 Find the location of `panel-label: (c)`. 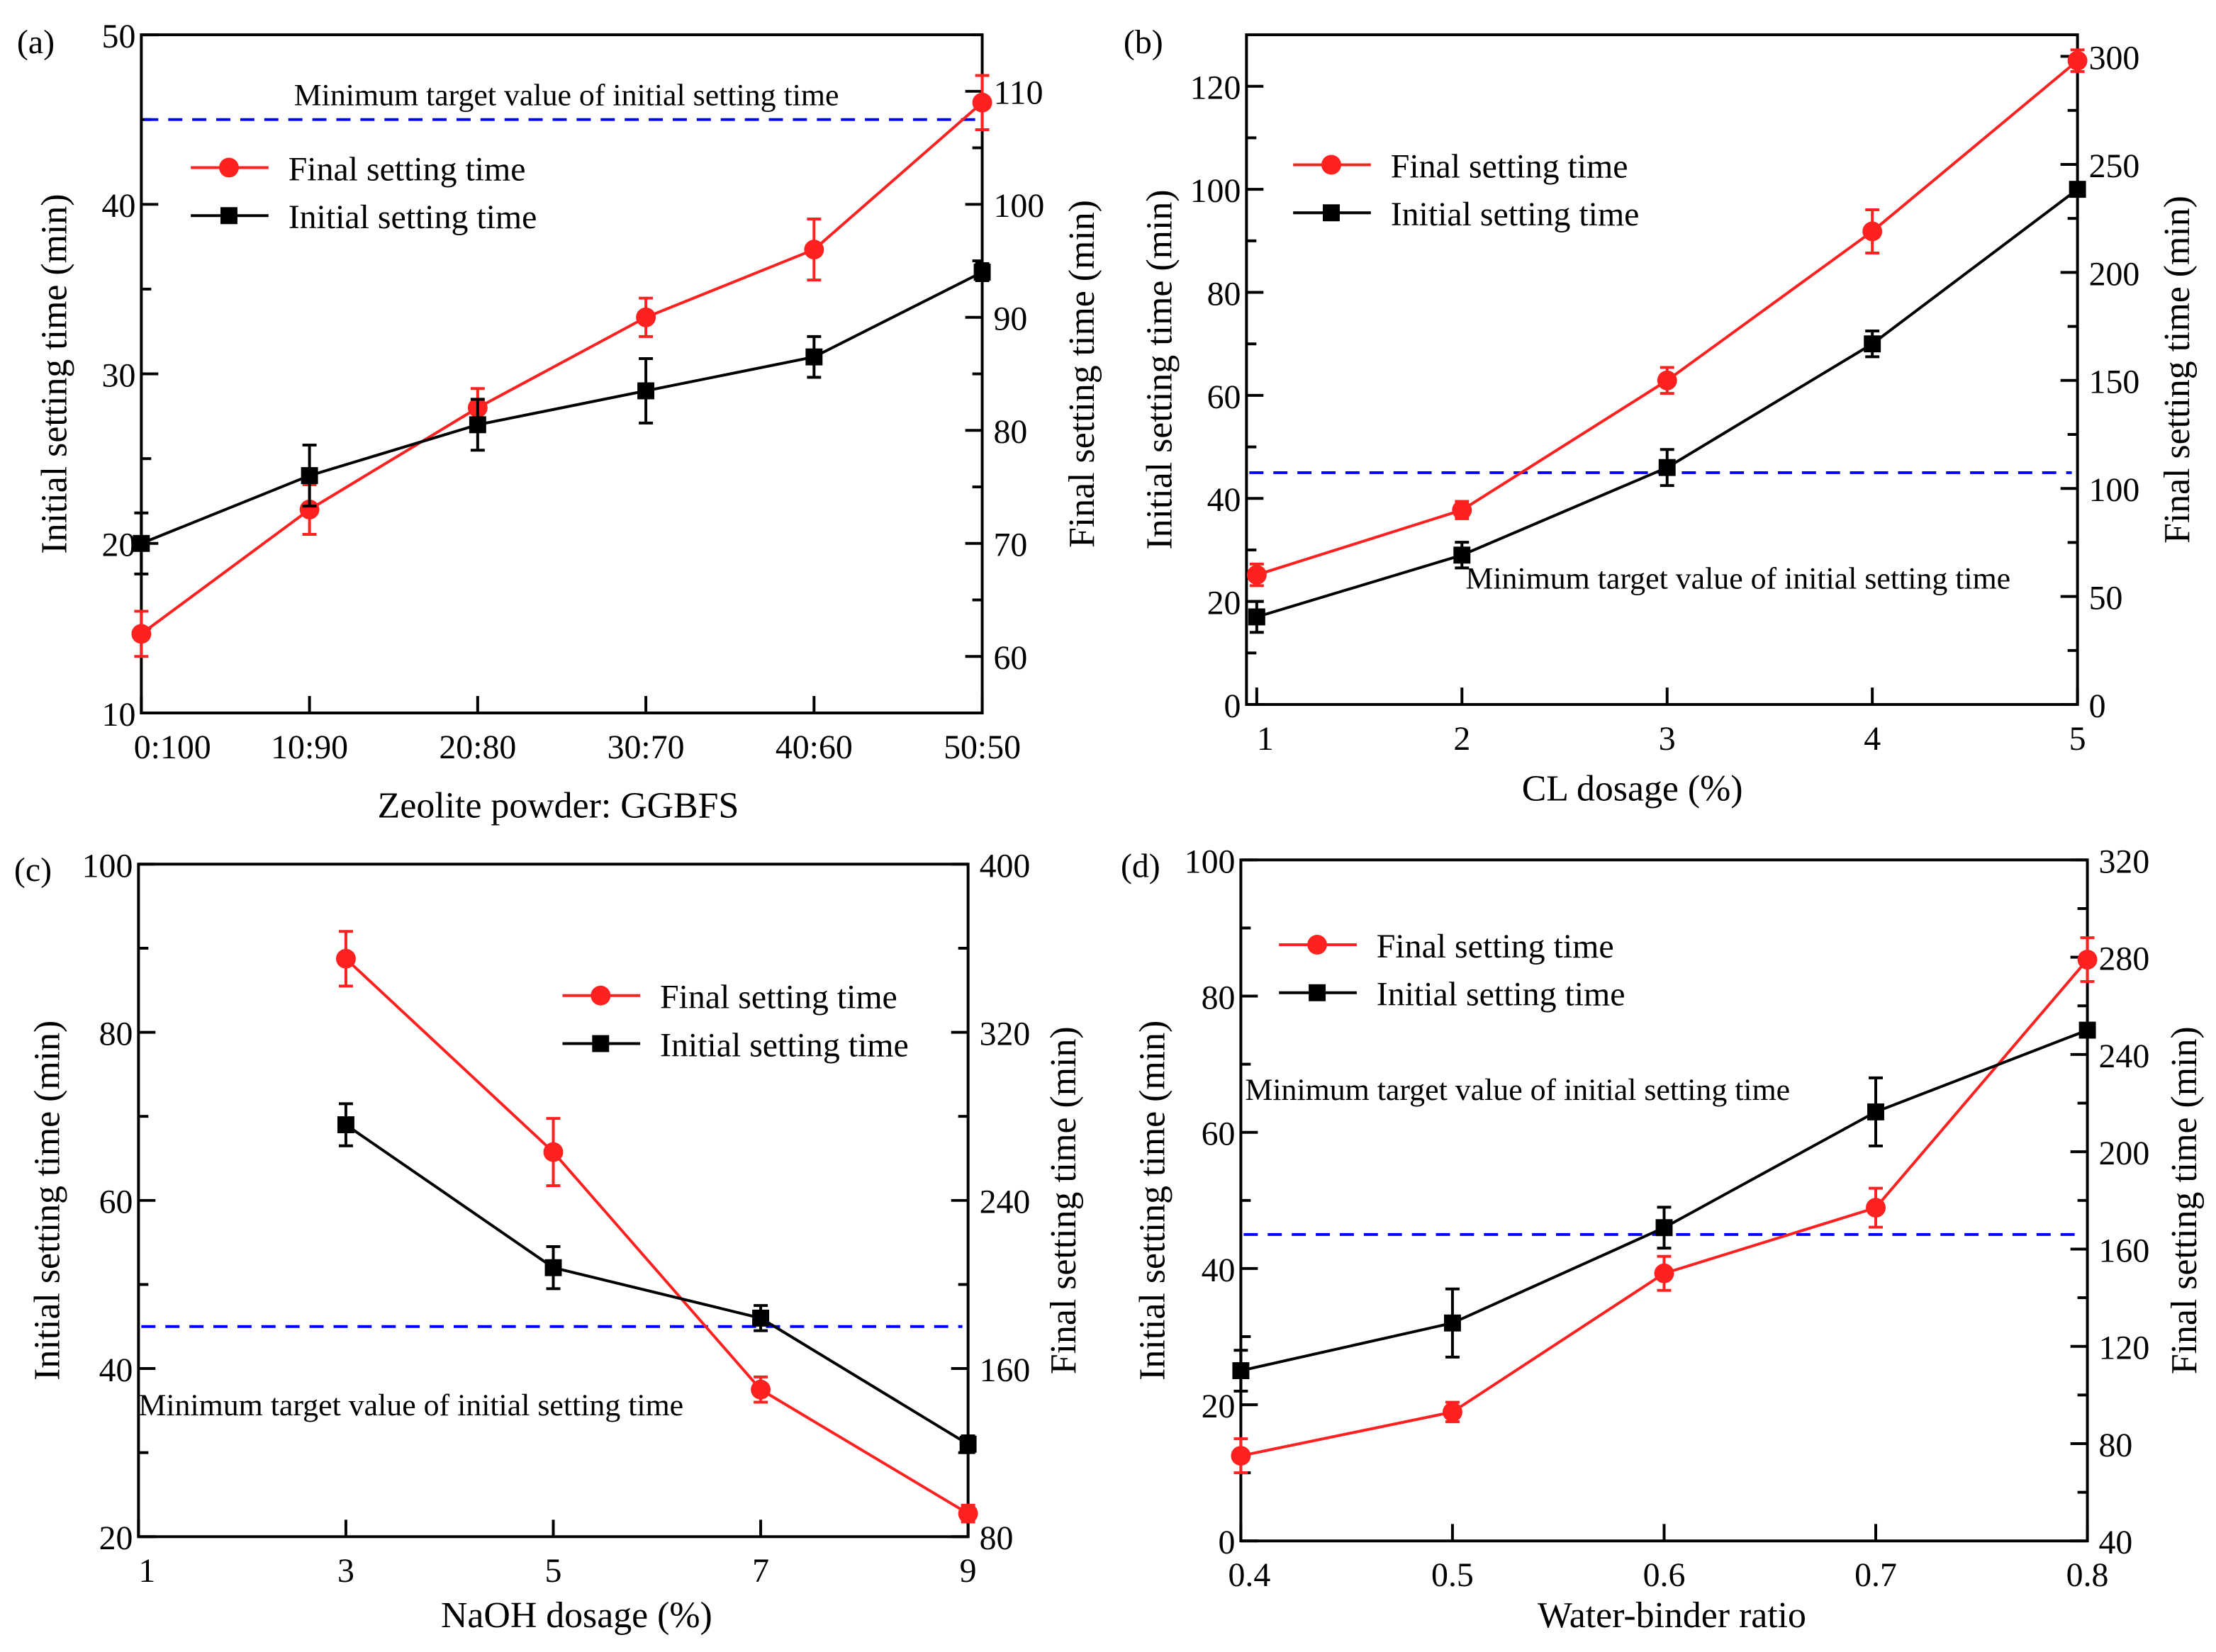

panel-label: (c) is located at coordinates (33, 870).